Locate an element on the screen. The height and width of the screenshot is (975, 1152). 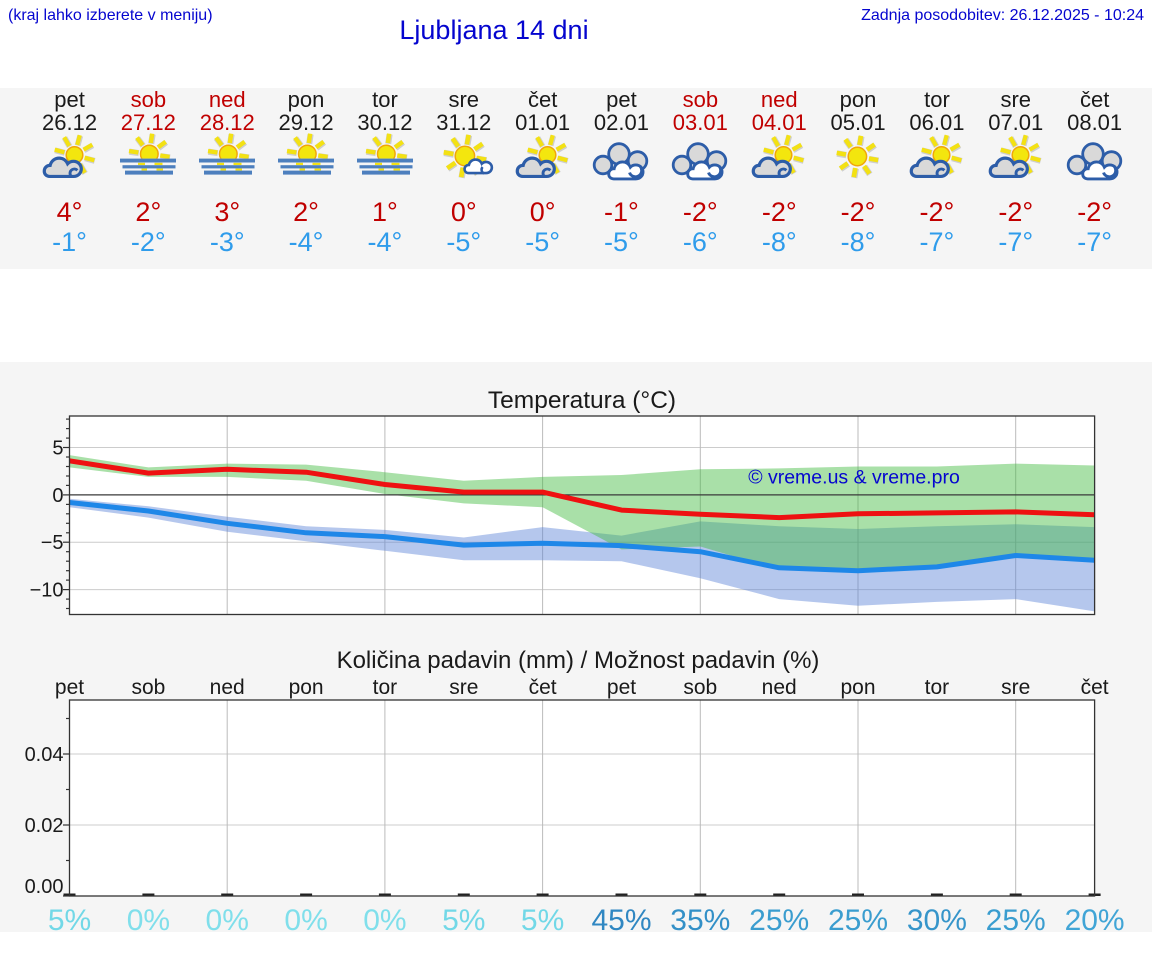
svg-text: 5 is located at coordinates (57, 449).